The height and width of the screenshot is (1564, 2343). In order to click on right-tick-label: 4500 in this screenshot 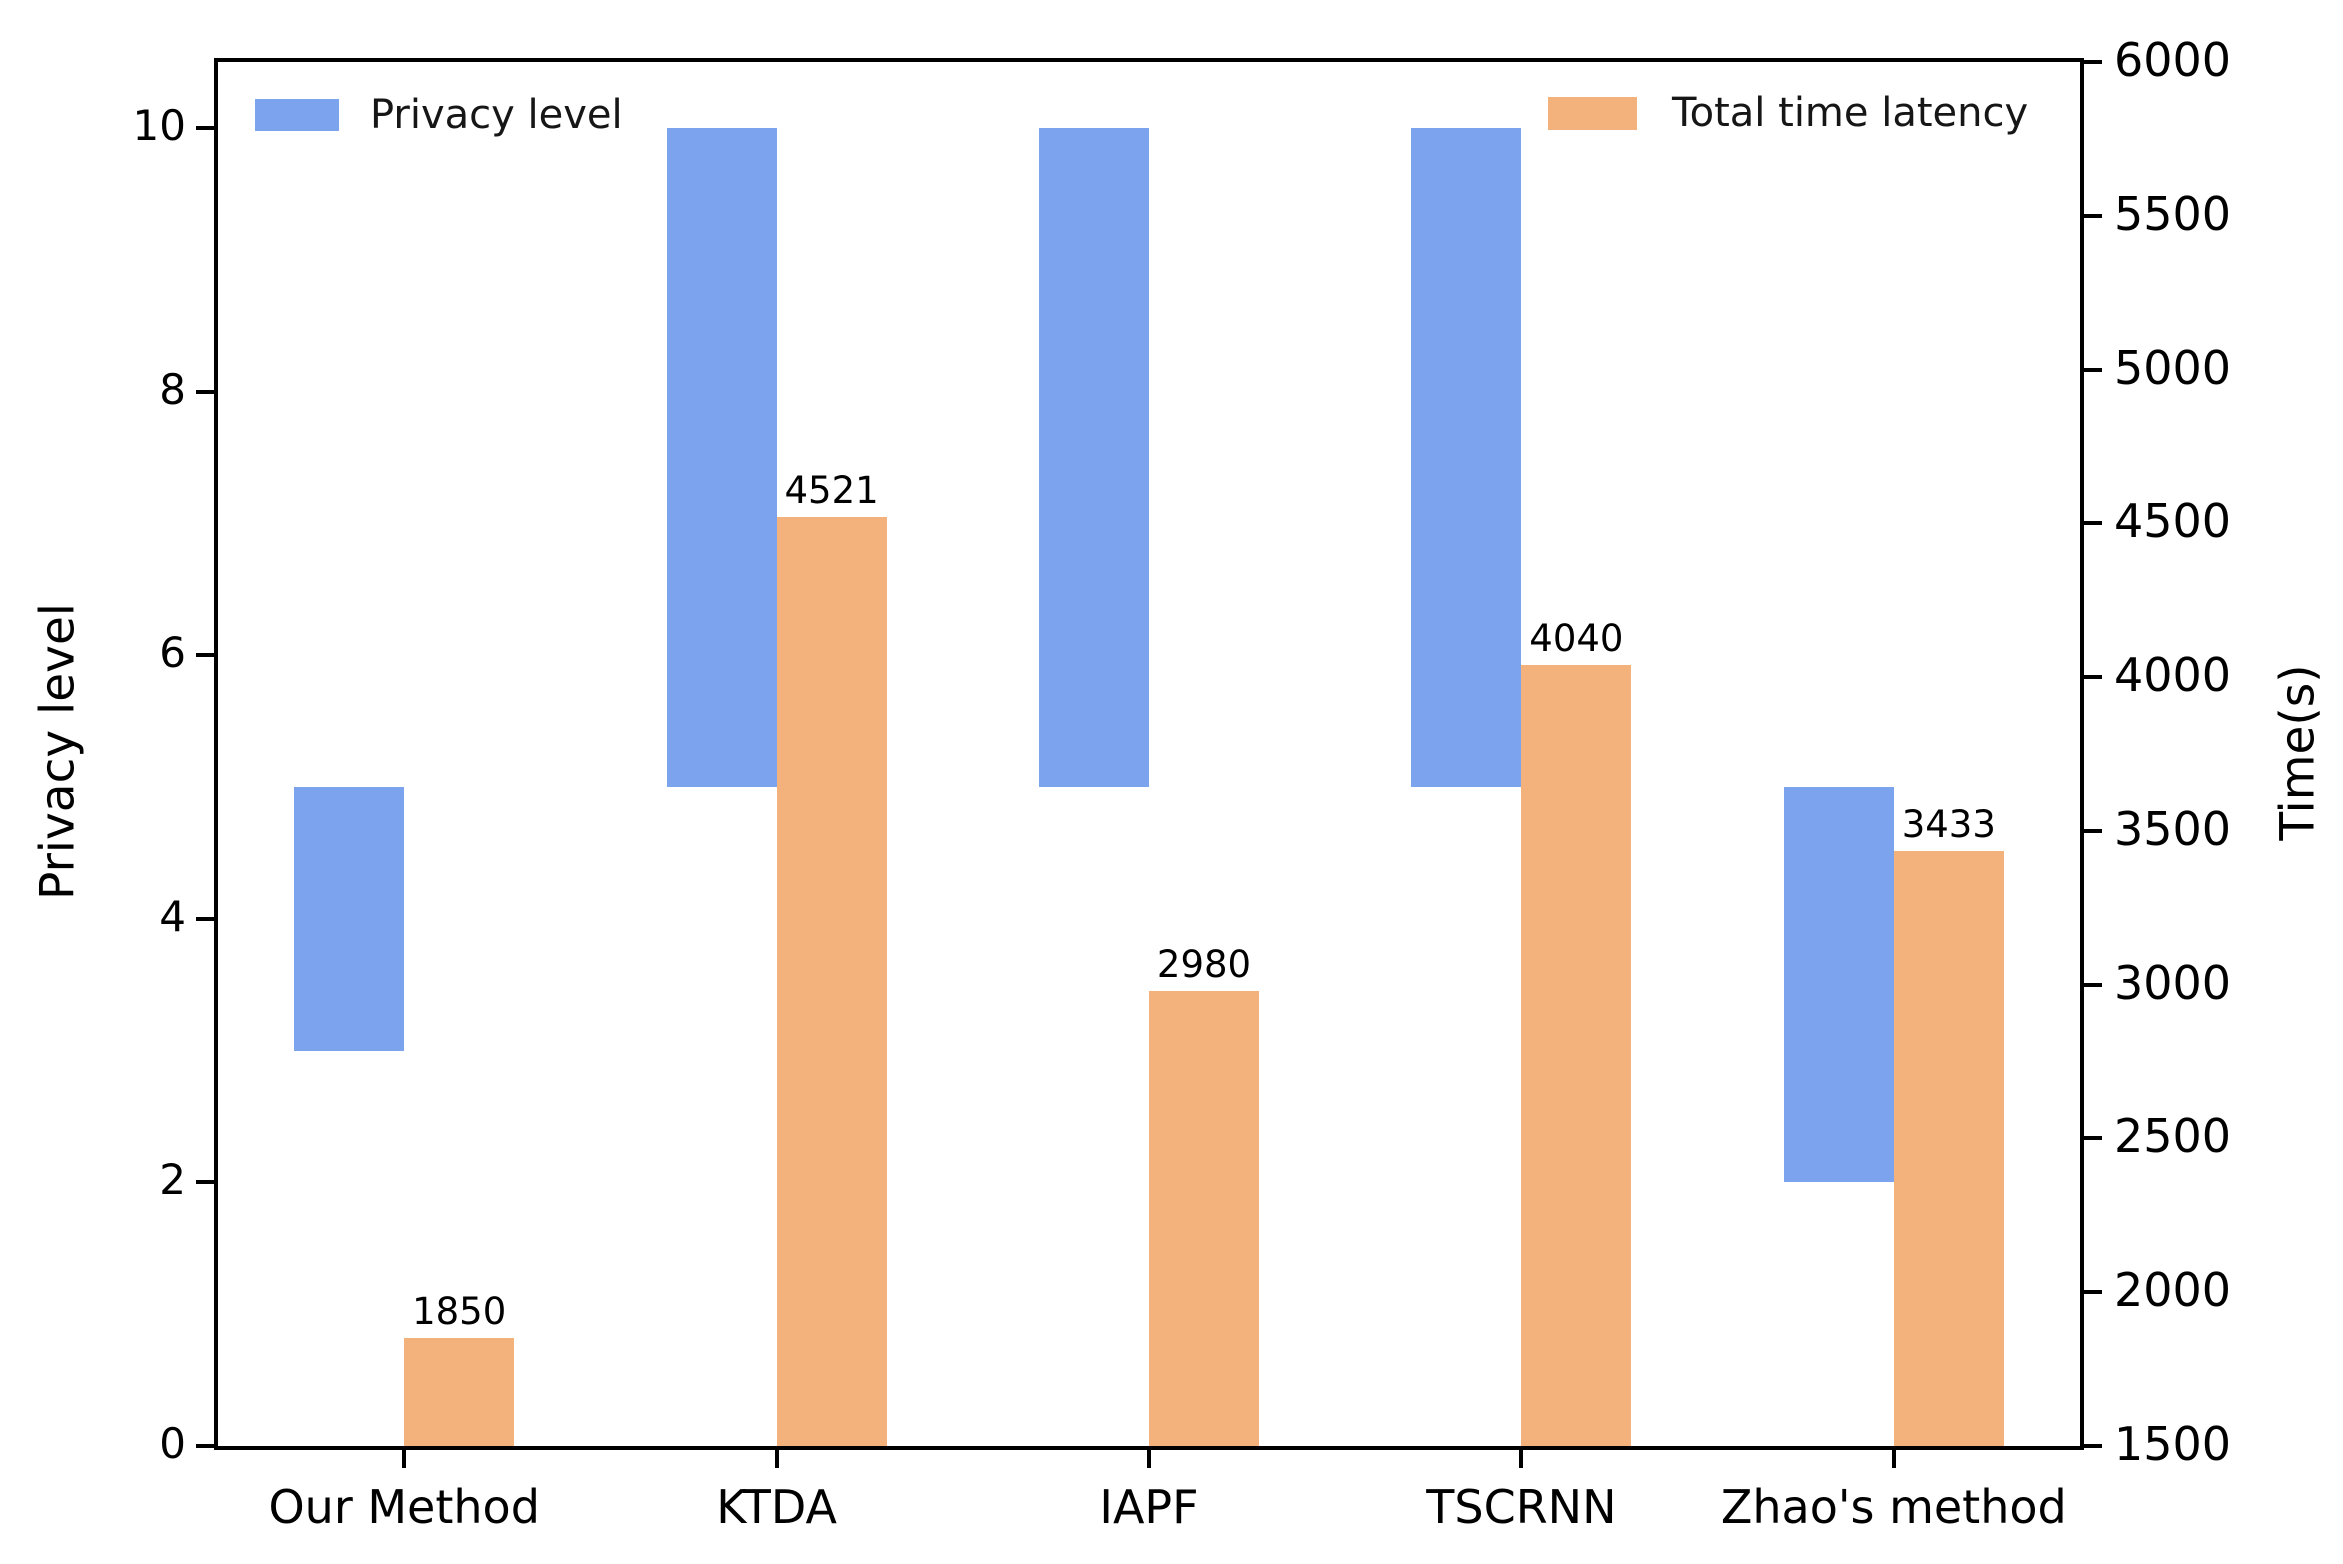, I will do `click(2173, 521)`.